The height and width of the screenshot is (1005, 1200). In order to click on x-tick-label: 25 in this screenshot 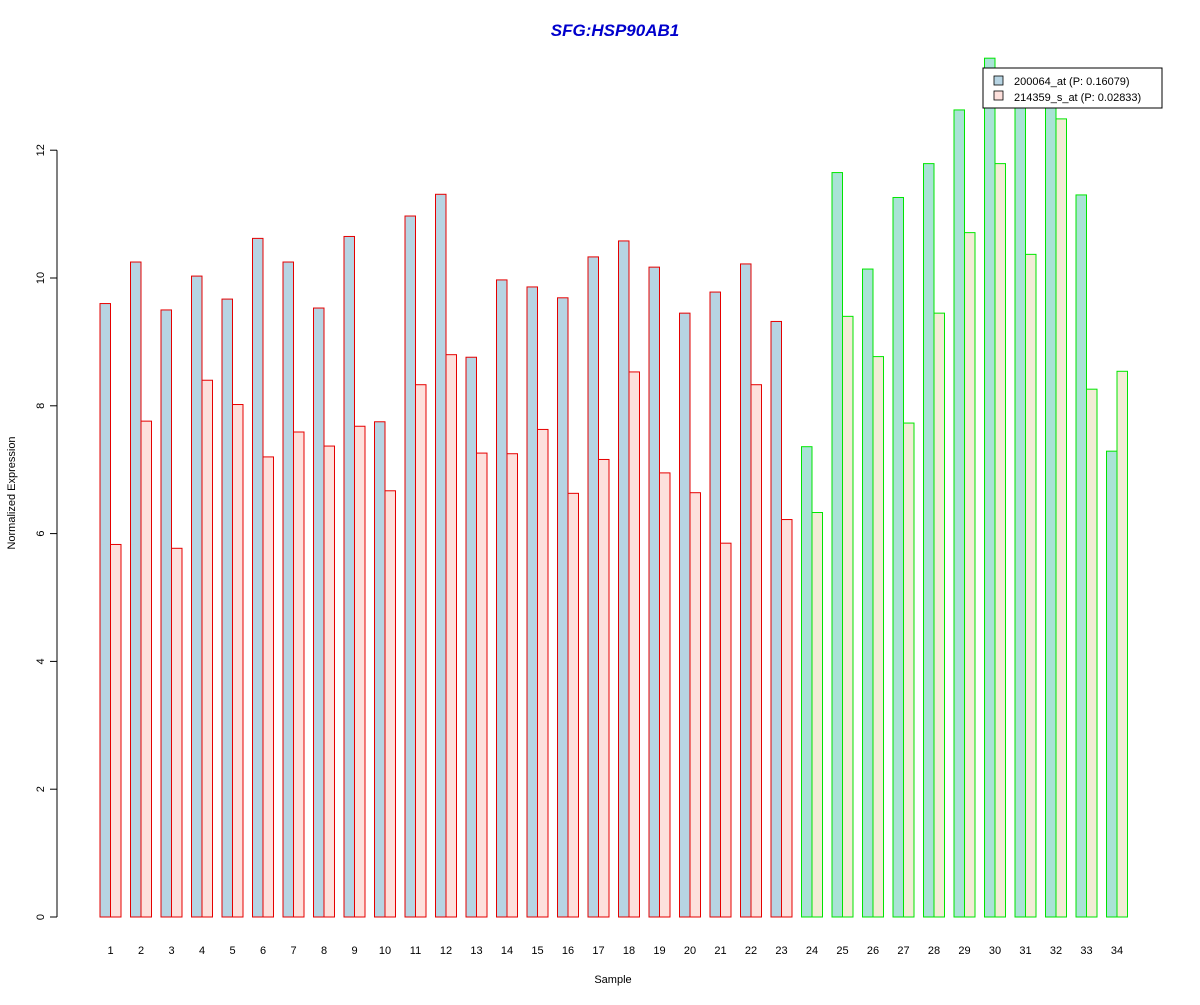, I will do `click(842, 951)`.